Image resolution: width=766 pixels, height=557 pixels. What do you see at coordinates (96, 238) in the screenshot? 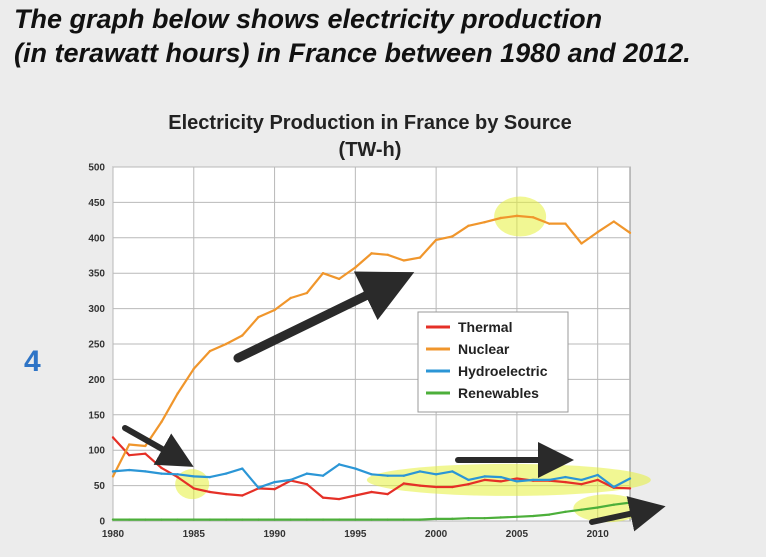
I see `y-tick-label: 400` at bounding box center [96, 238].